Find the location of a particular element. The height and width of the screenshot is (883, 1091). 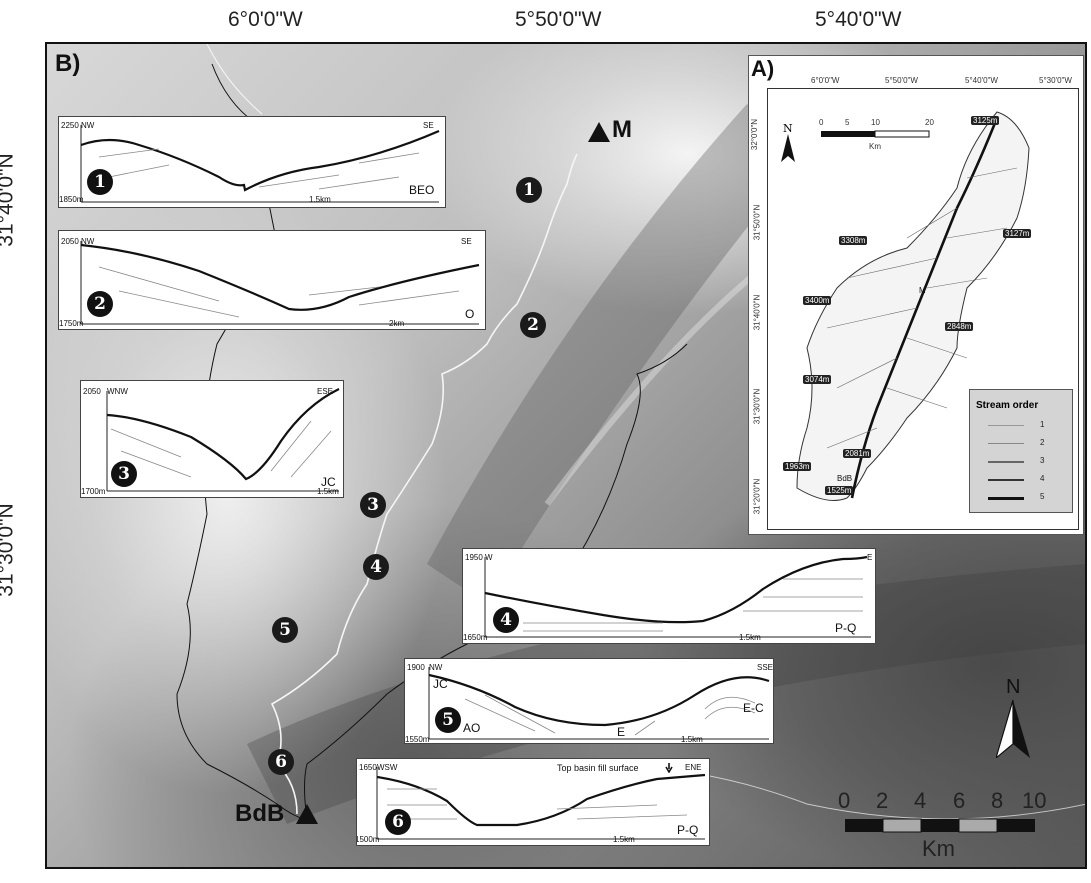

inset-scale-20: 20 is located at coordinates (929, 122).